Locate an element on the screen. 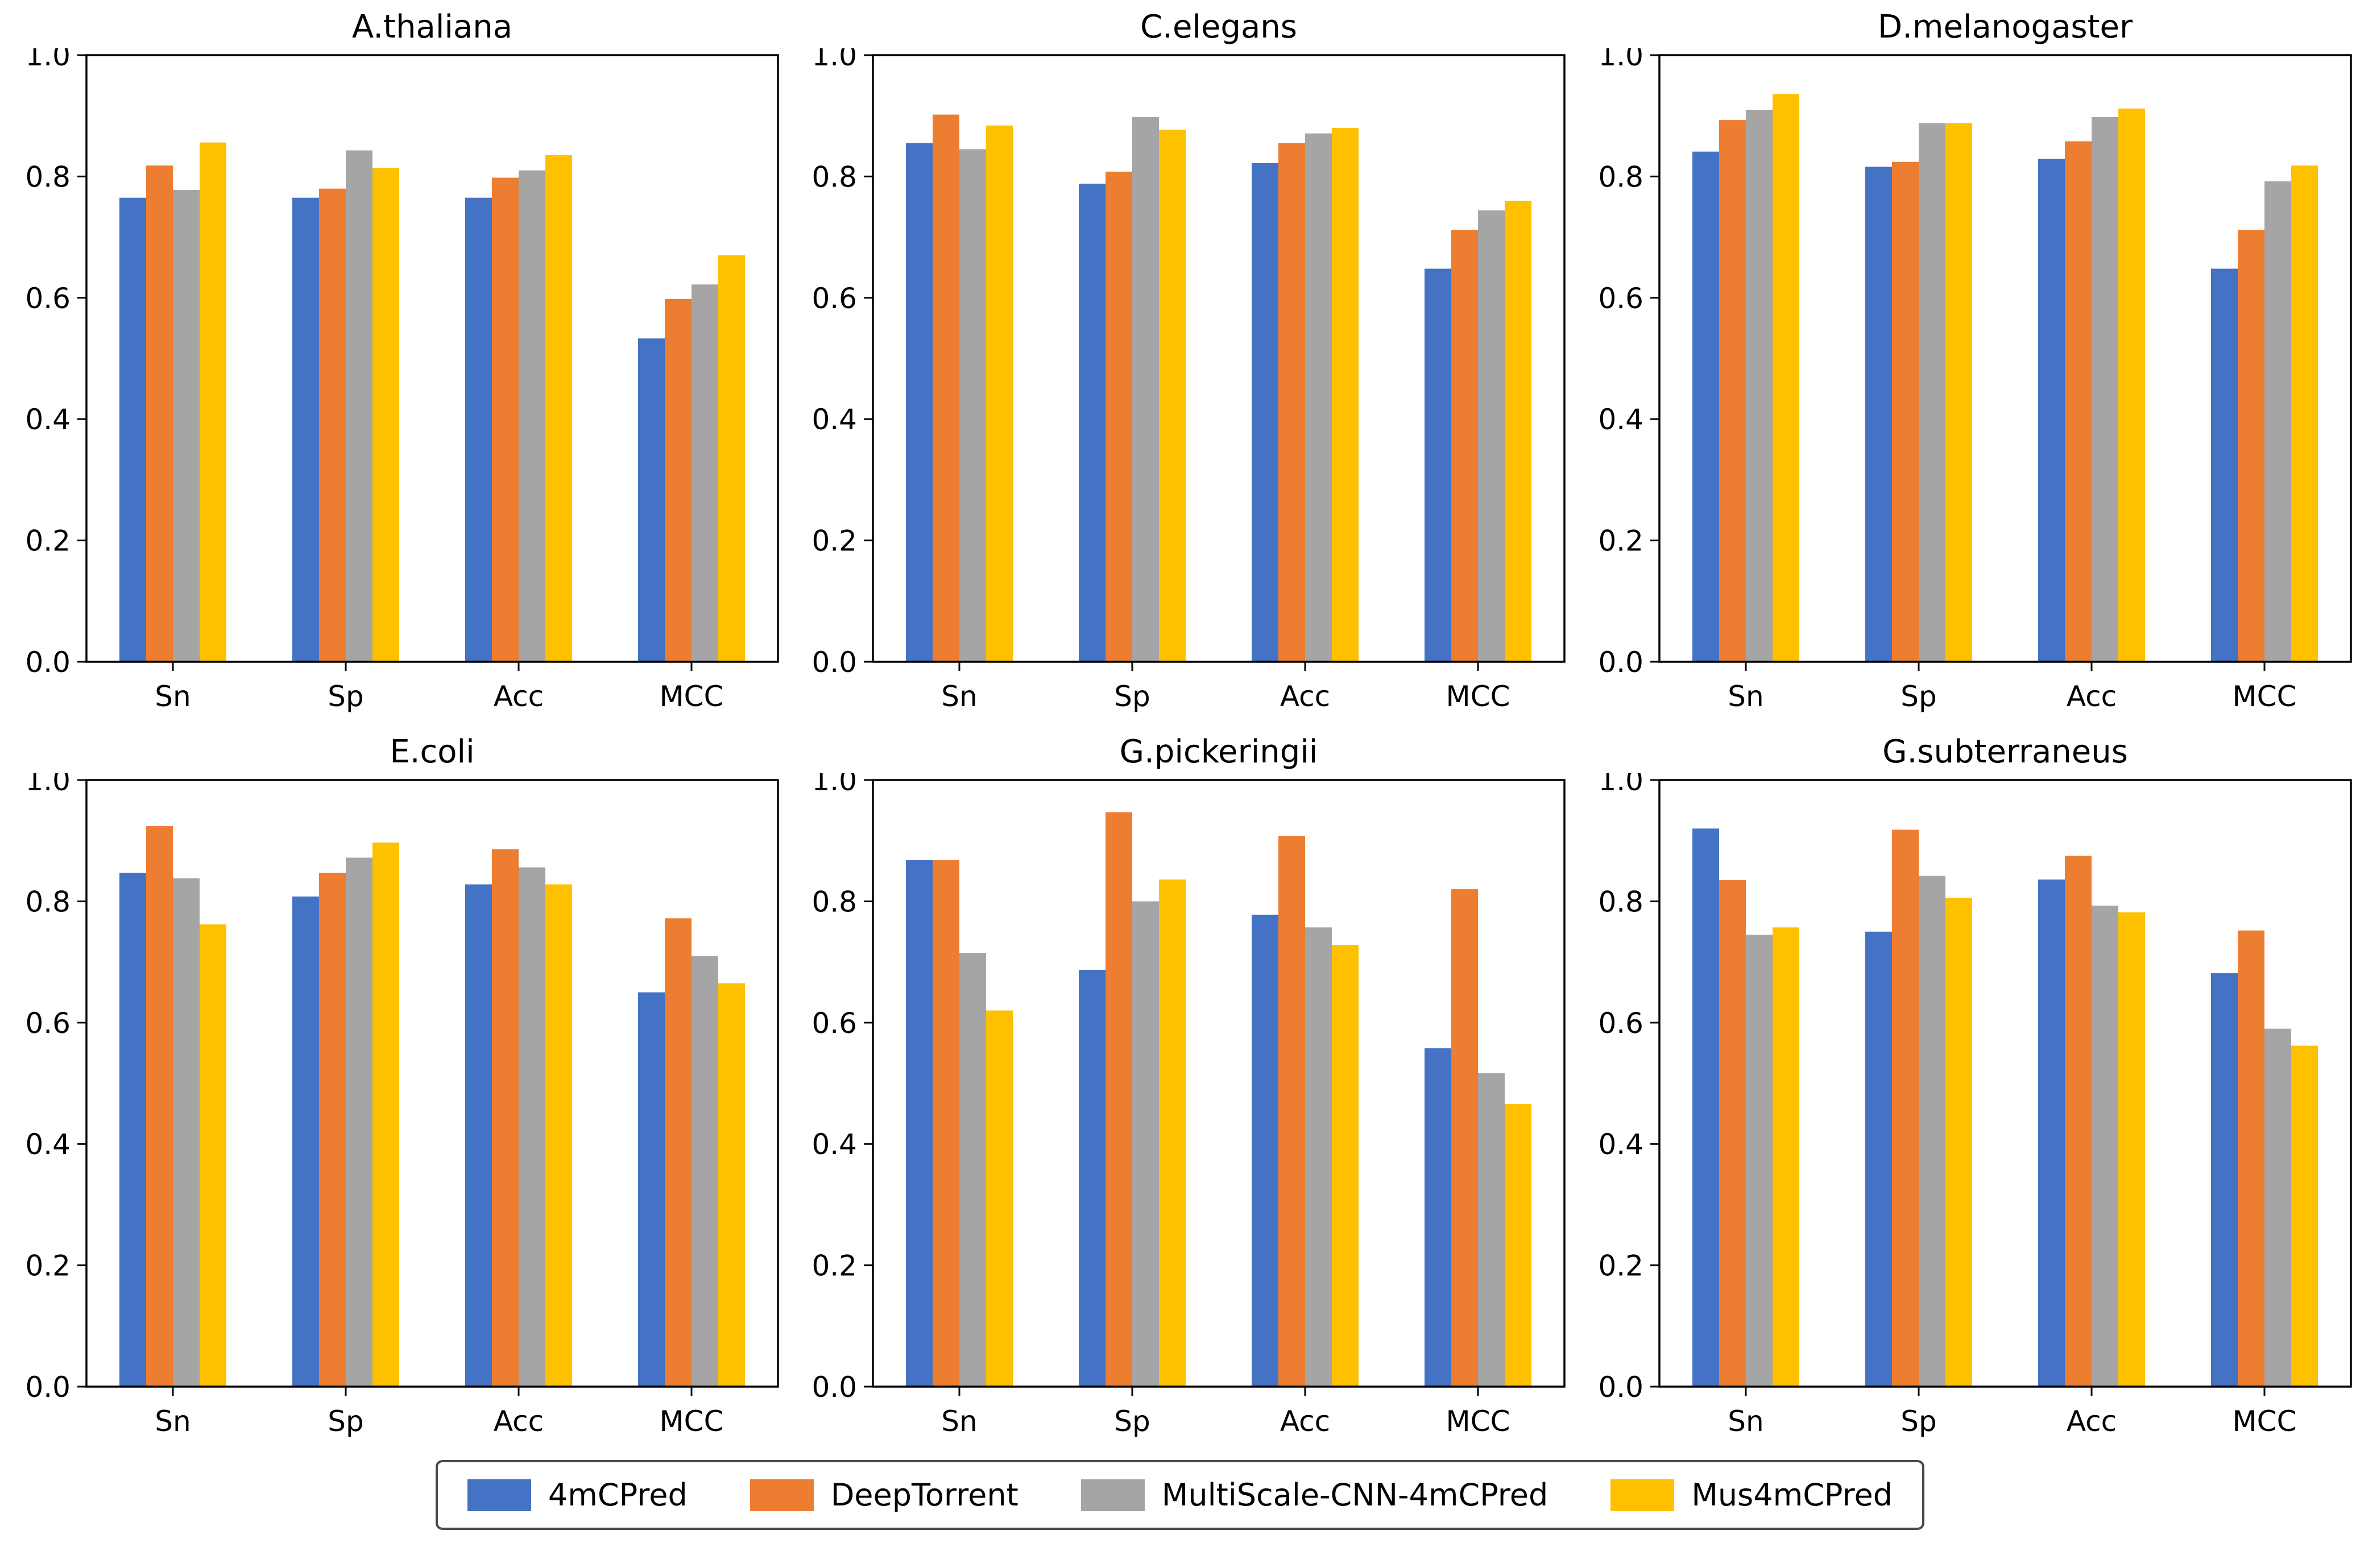 Image resolution: width=2360 pixels, height=1568 pixels. subplot-title: A.thaliana is located at coordinates (432, 27).